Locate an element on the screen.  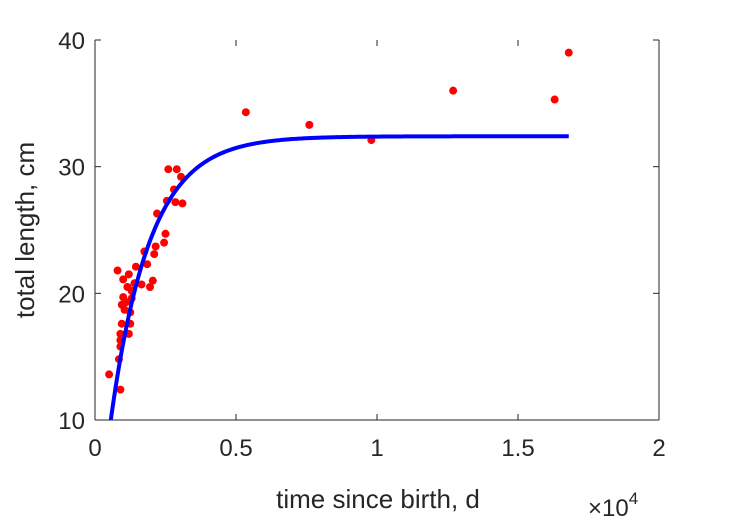
x-axis-title: time since birth, d is located at coordinates (378, 499).